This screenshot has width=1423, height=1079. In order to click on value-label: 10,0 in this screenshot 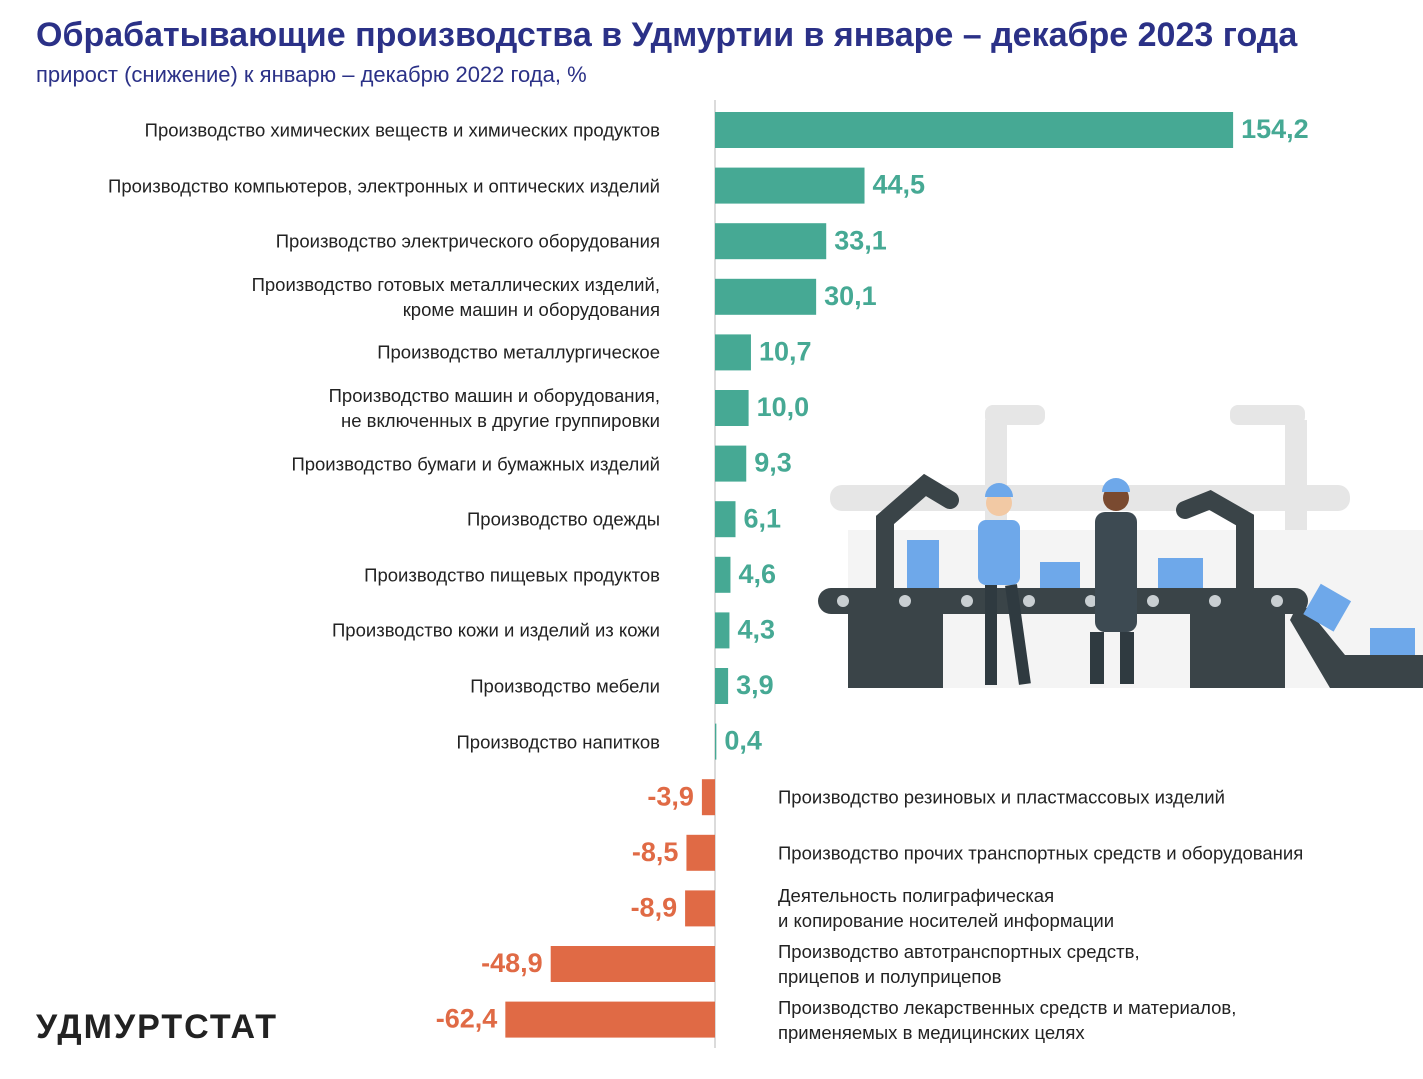, I will do `click(783, 407)`.